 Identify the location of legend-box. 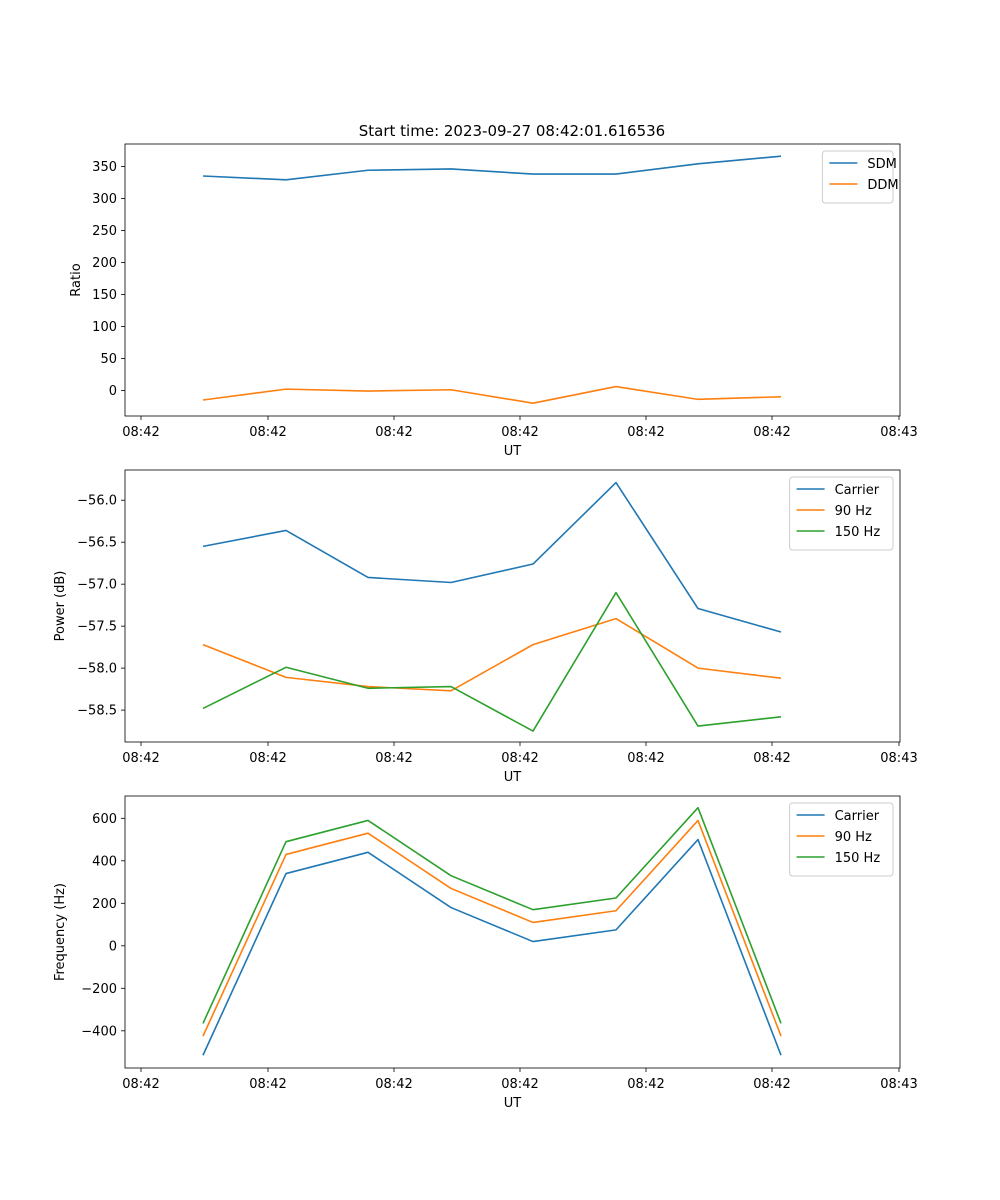
(857, 177).